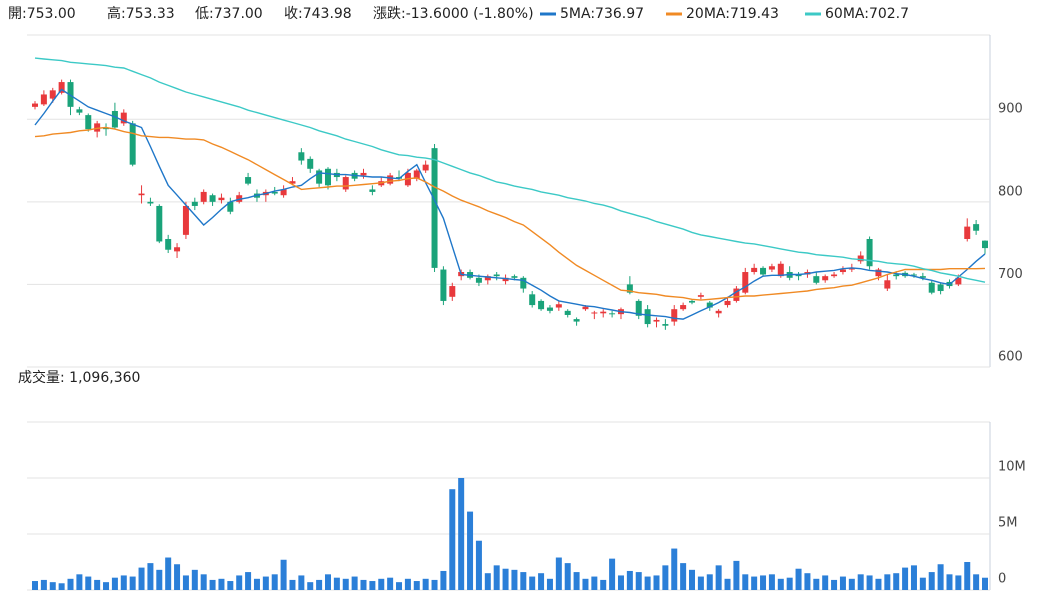  Describe the element at coordinates (1012, 467) in the screenshot. I see `y-tick-label: 10M` at that location.